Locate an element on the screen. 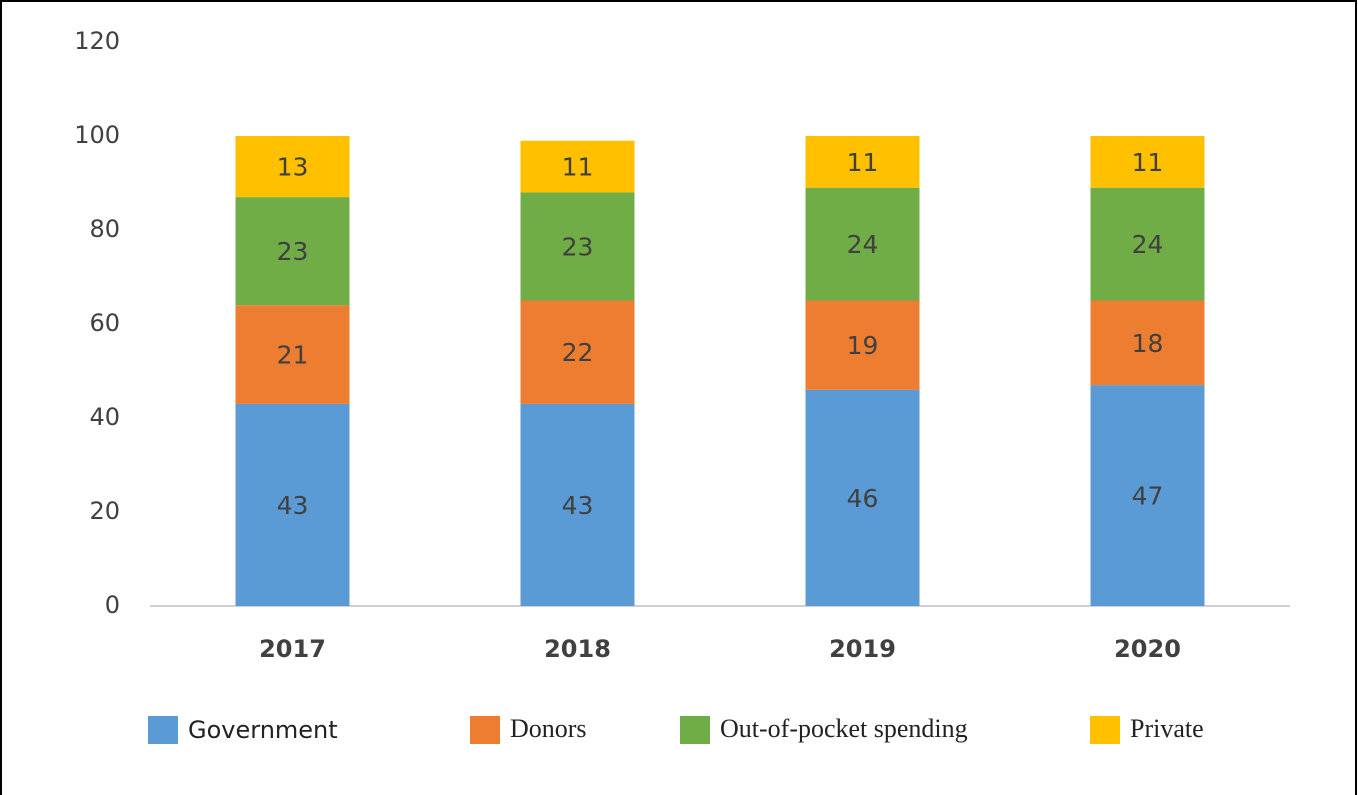 Image resolution: width=1358 pixels, height=795 pixels. data-label: 18 is located at coordinates (1148, 343).